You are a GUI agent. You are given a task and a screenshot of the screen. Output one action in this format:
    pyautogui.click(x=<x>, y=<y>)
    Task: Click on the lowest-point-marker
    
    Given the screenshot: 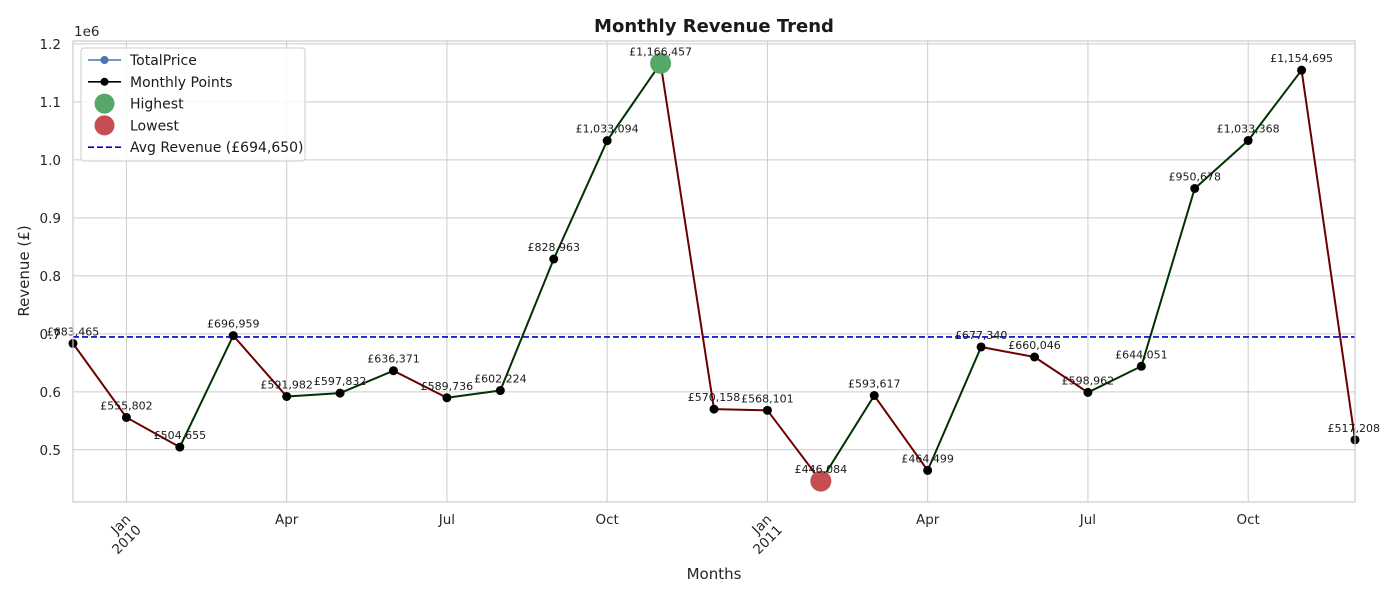 What is the action you would take?
    pyautogui.click(x=821, y=481)
    